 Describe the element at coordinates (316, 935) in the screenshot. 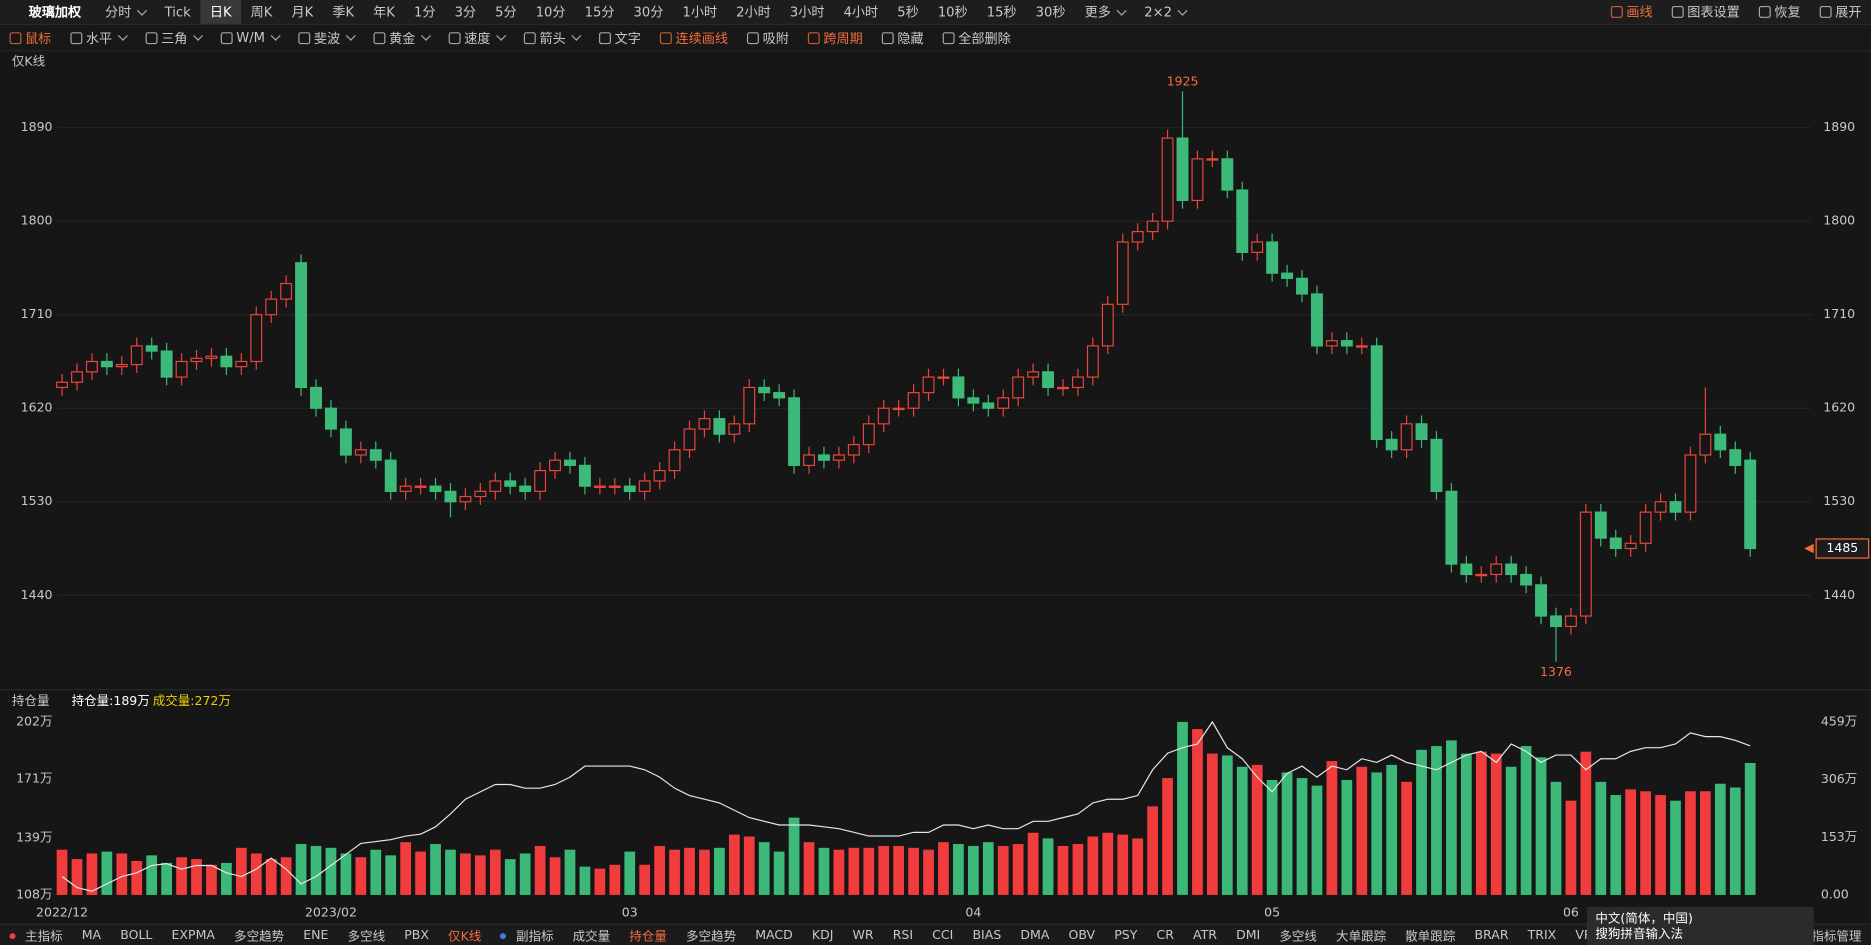

I see `indicator-tab: ENE` at that location.